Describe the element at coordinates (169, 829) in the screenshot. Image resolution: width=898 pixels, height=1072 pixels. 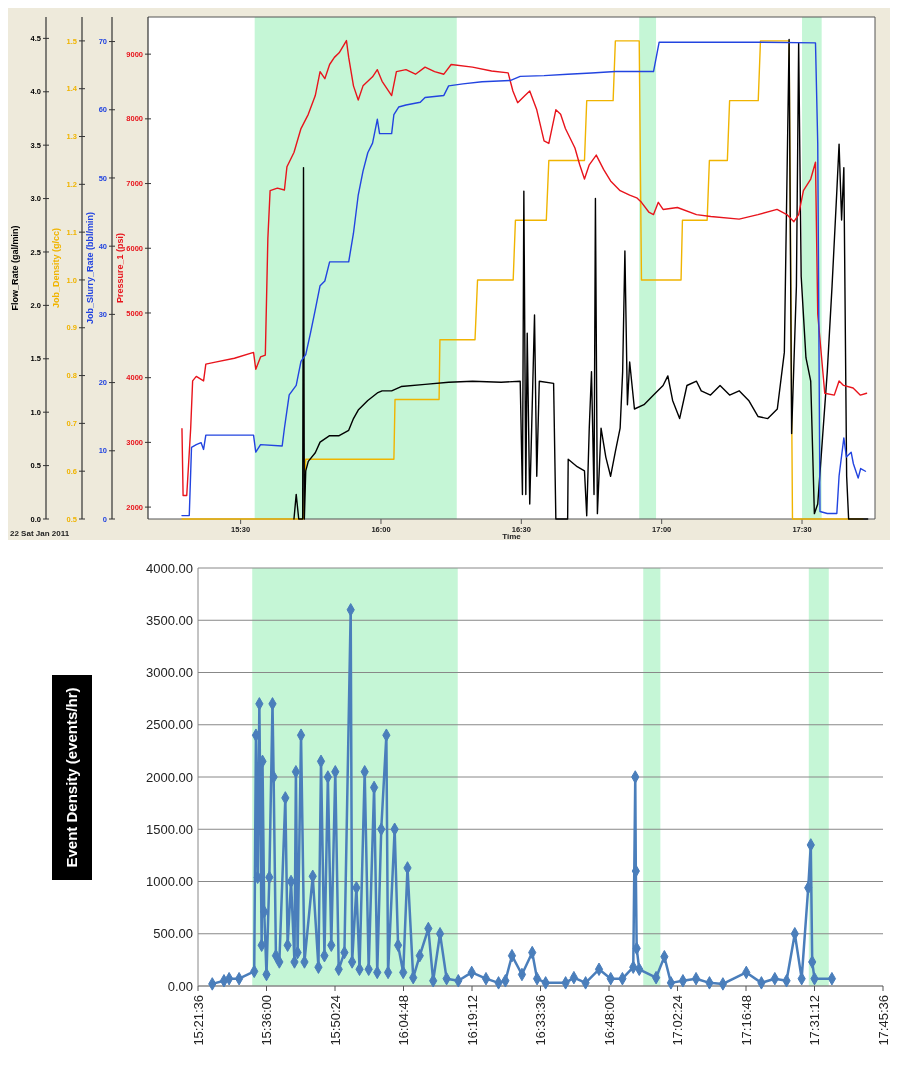
I see `y-tick-label: 1500.00` at that location.